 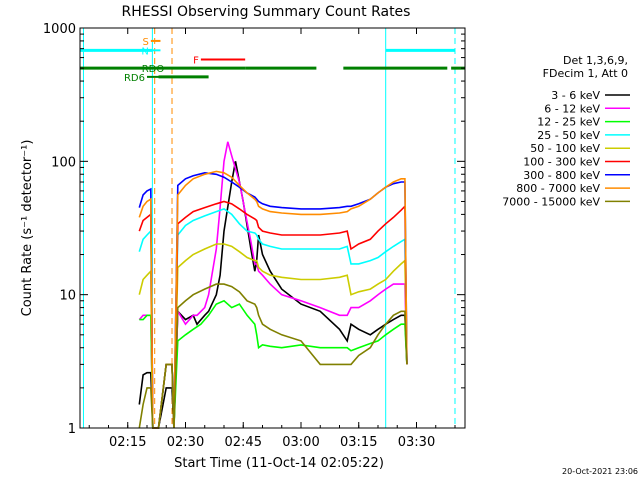 What do you see at coordinates (266, 12) in the screenshot?
I see `chart-title: RHESSI Observing Summary Count Rates` at bounding box center [266, 12].